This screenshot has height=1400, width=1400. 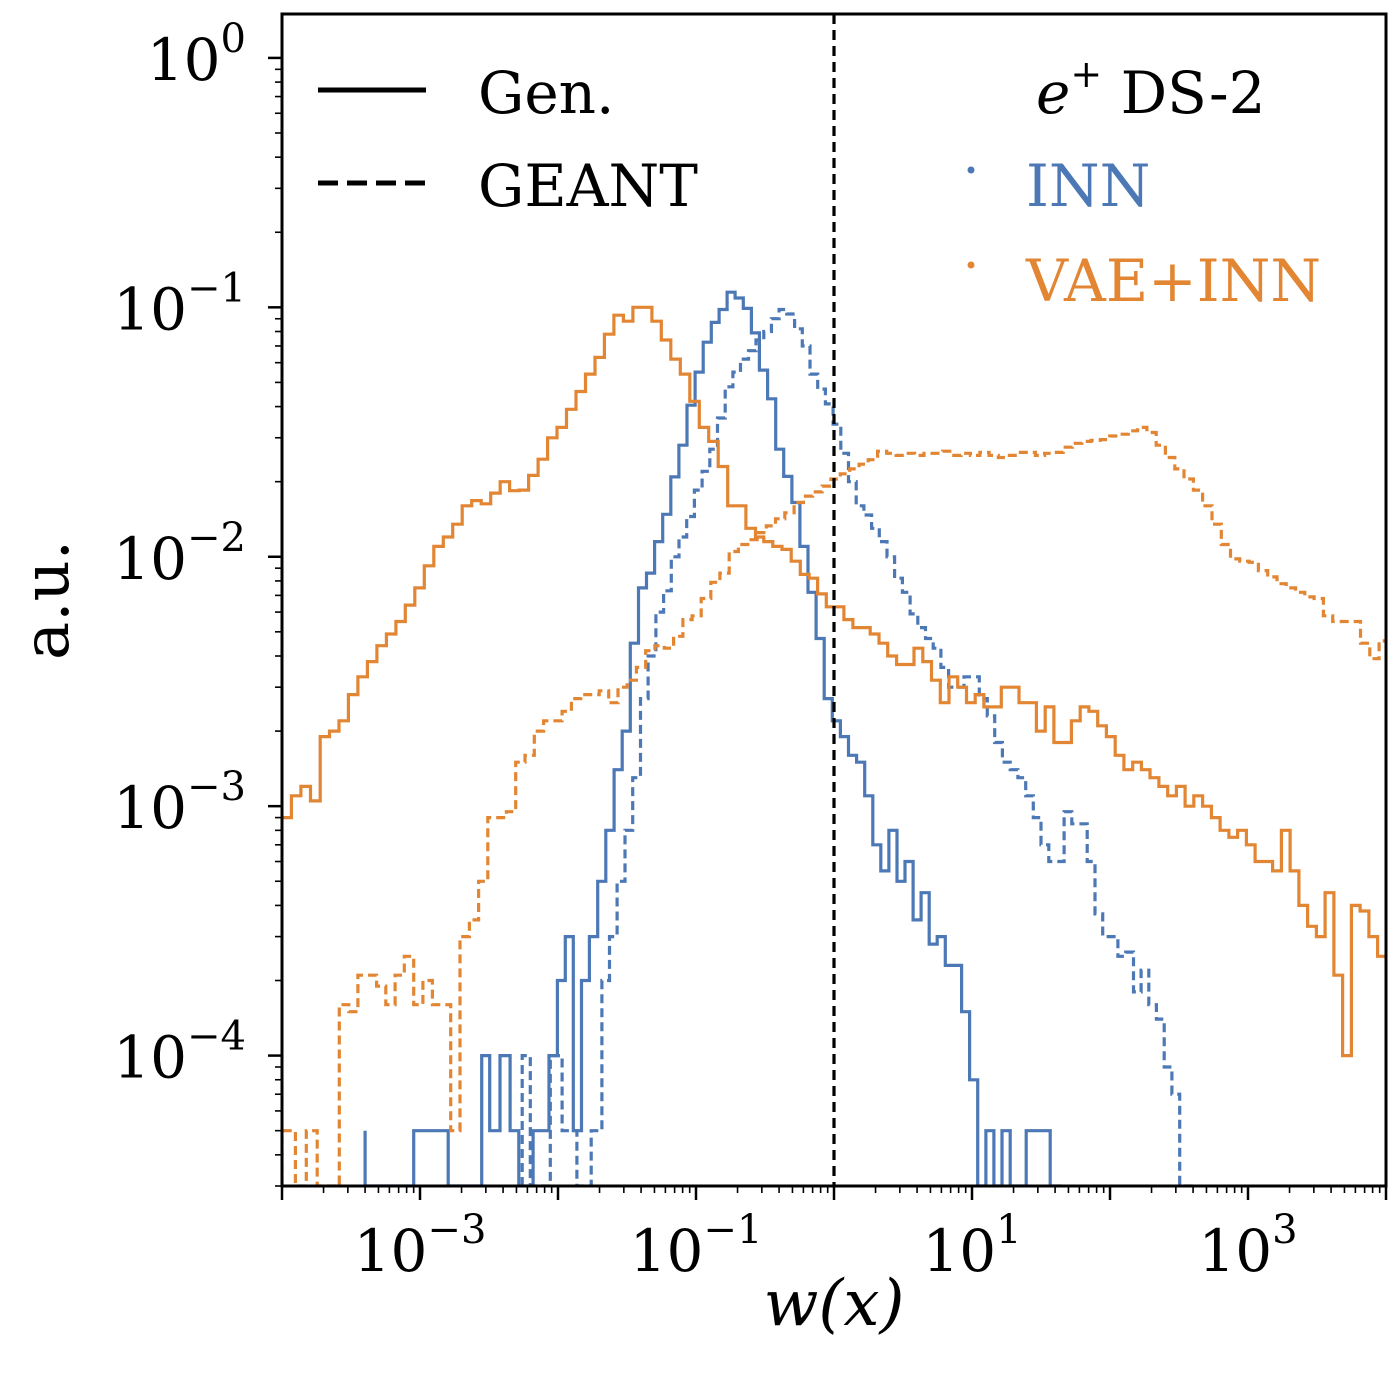 What do you see at coordinates (546, 93) in the screenshot?
I see `legend-solid-label: Gen.` at bounding box center [546, 93].